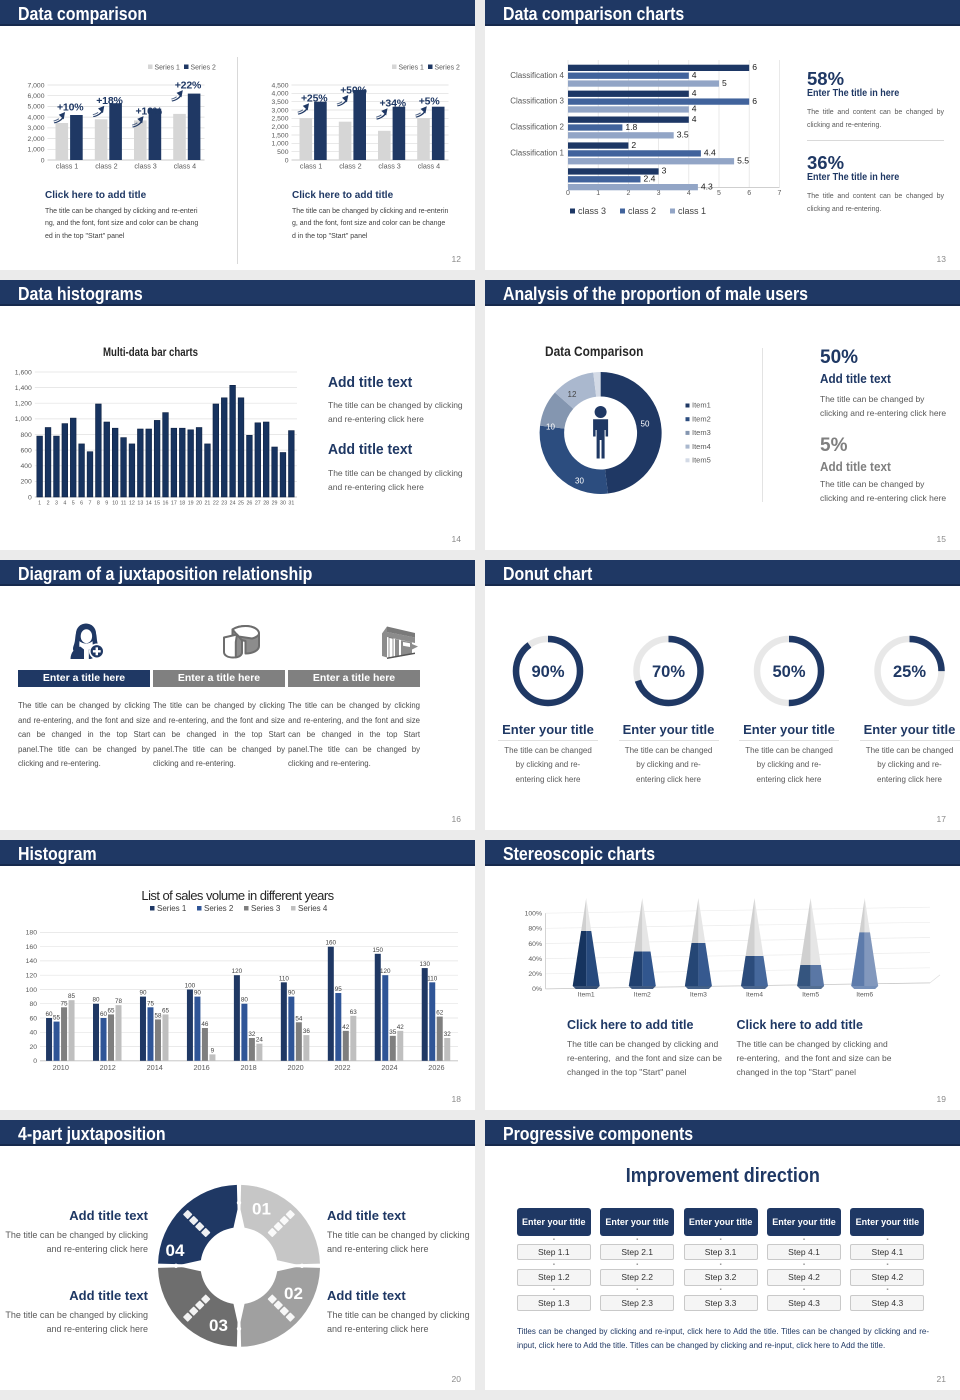 Image resolution: width=960 pixels, height=1400 pixels. I want to click on svg-text: 5, so click(719, 193).